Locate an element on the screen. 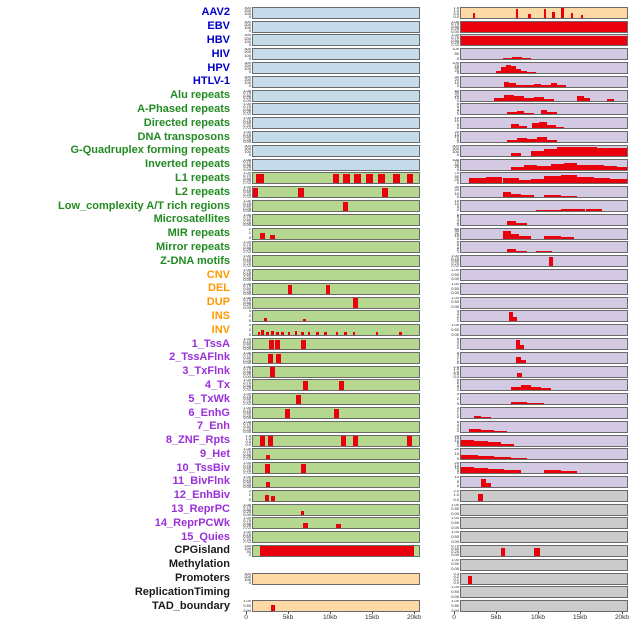  track-label: Mirror repeats is located at coordinates (193, 246).